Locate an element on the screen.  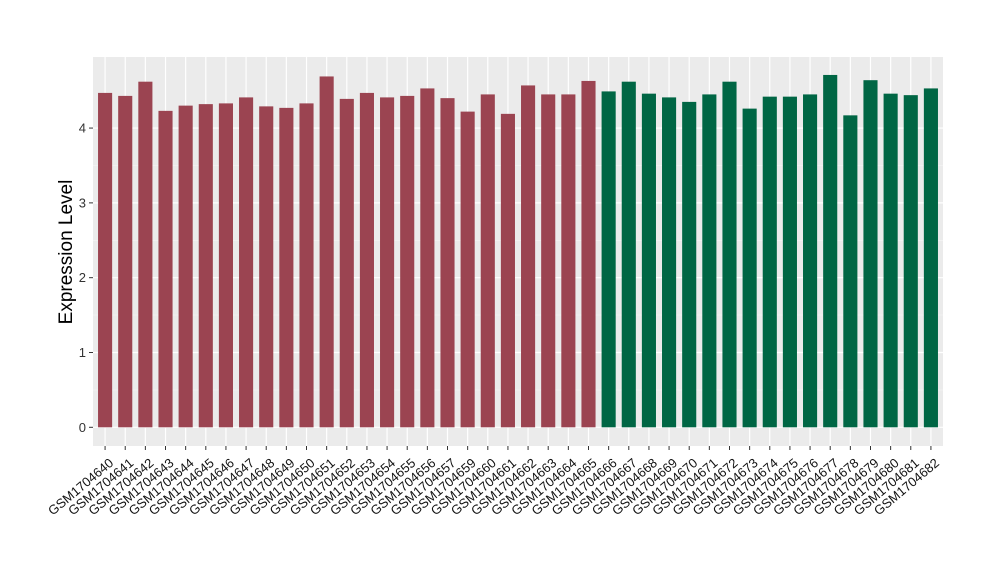
bar-GSM1704675 is located at coordinates (789, 262).